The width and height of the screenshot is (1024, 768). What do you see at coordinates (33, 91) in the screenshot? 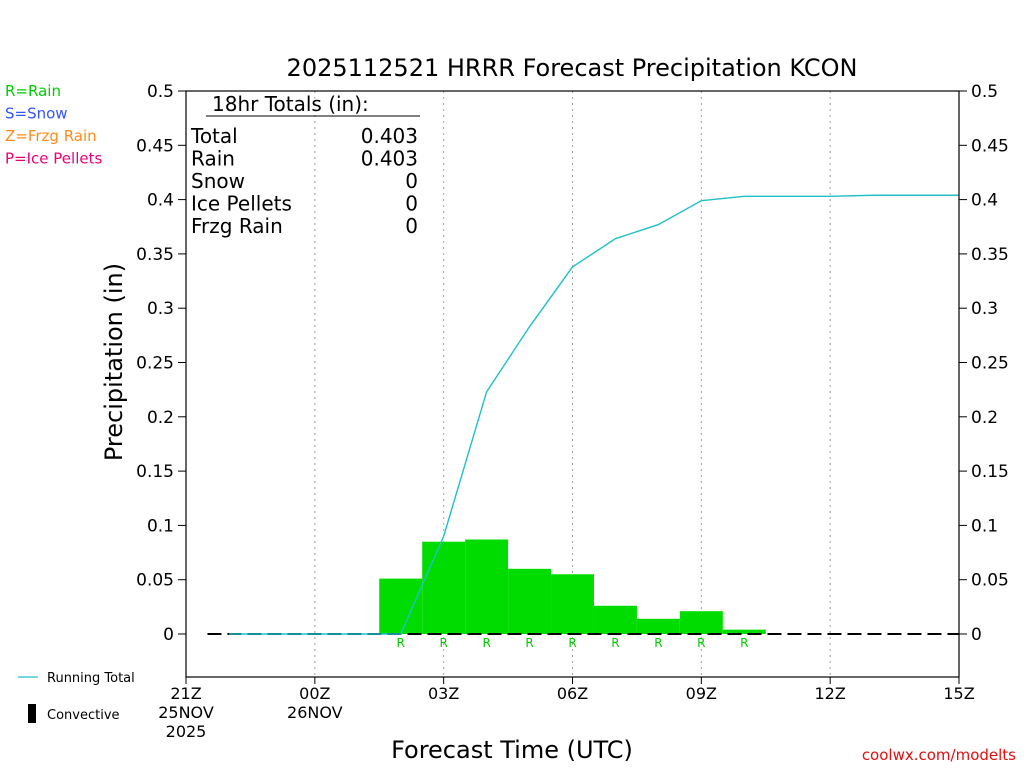
I see `type-legend-item: R=Rain` at bounding box center [33, 91].